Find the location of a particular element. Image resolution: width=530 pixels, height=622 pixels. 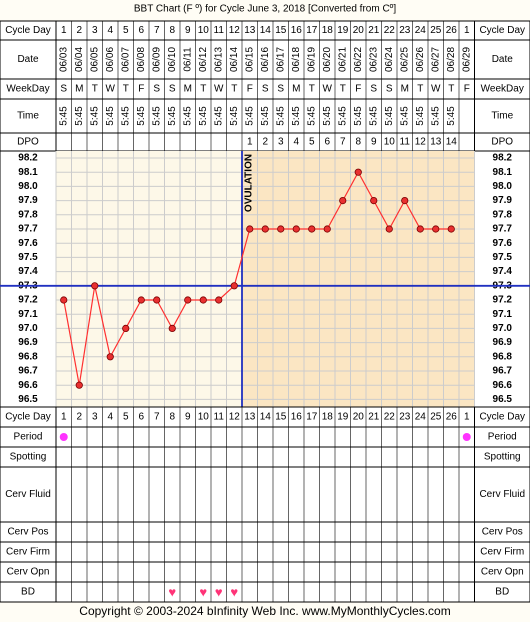

y-tick-right: 98.2 is located at coordinates (503, 158).